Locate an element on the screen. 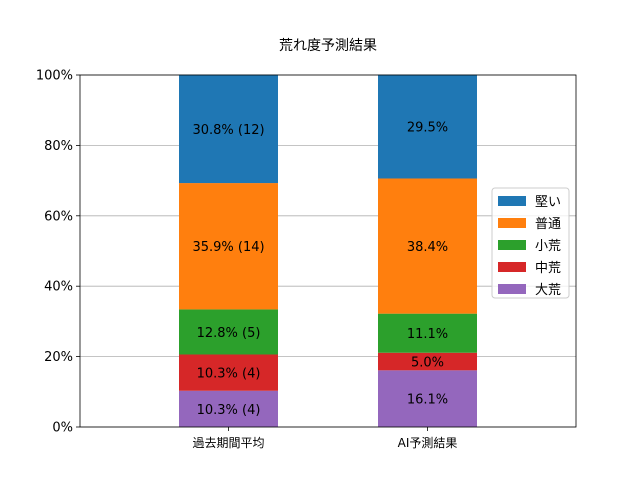  legend-label: 堅い is located at coordinates (548, 202).